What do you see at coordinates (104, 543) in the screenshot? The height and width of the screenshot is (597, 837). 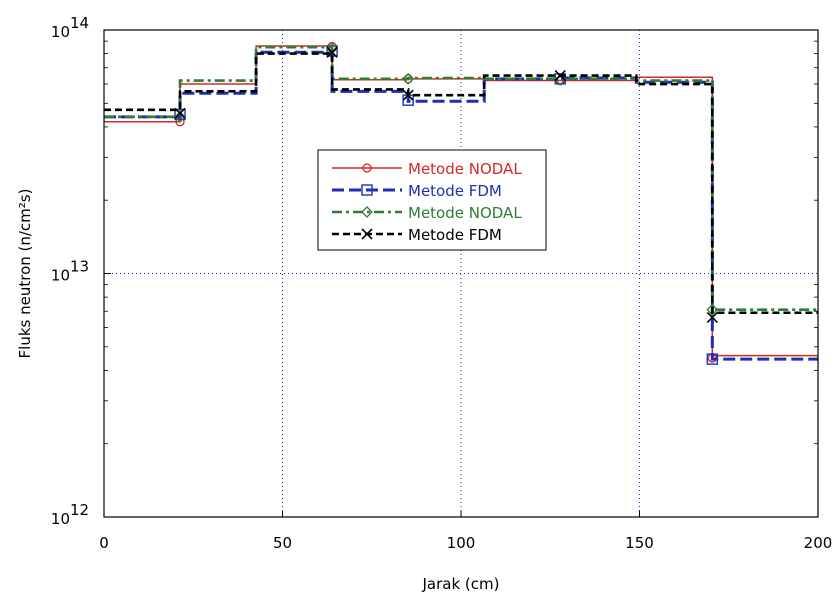 I see `x-tick-label: 0` at bounding box center [104, 543].